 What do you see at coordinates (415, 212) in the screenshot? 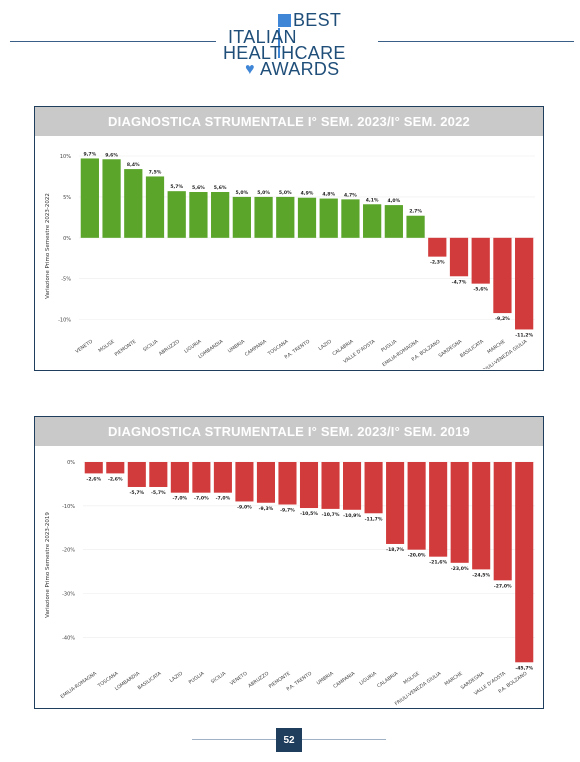
I see `data-label: 2,7%` at bounding box center [415, 212].